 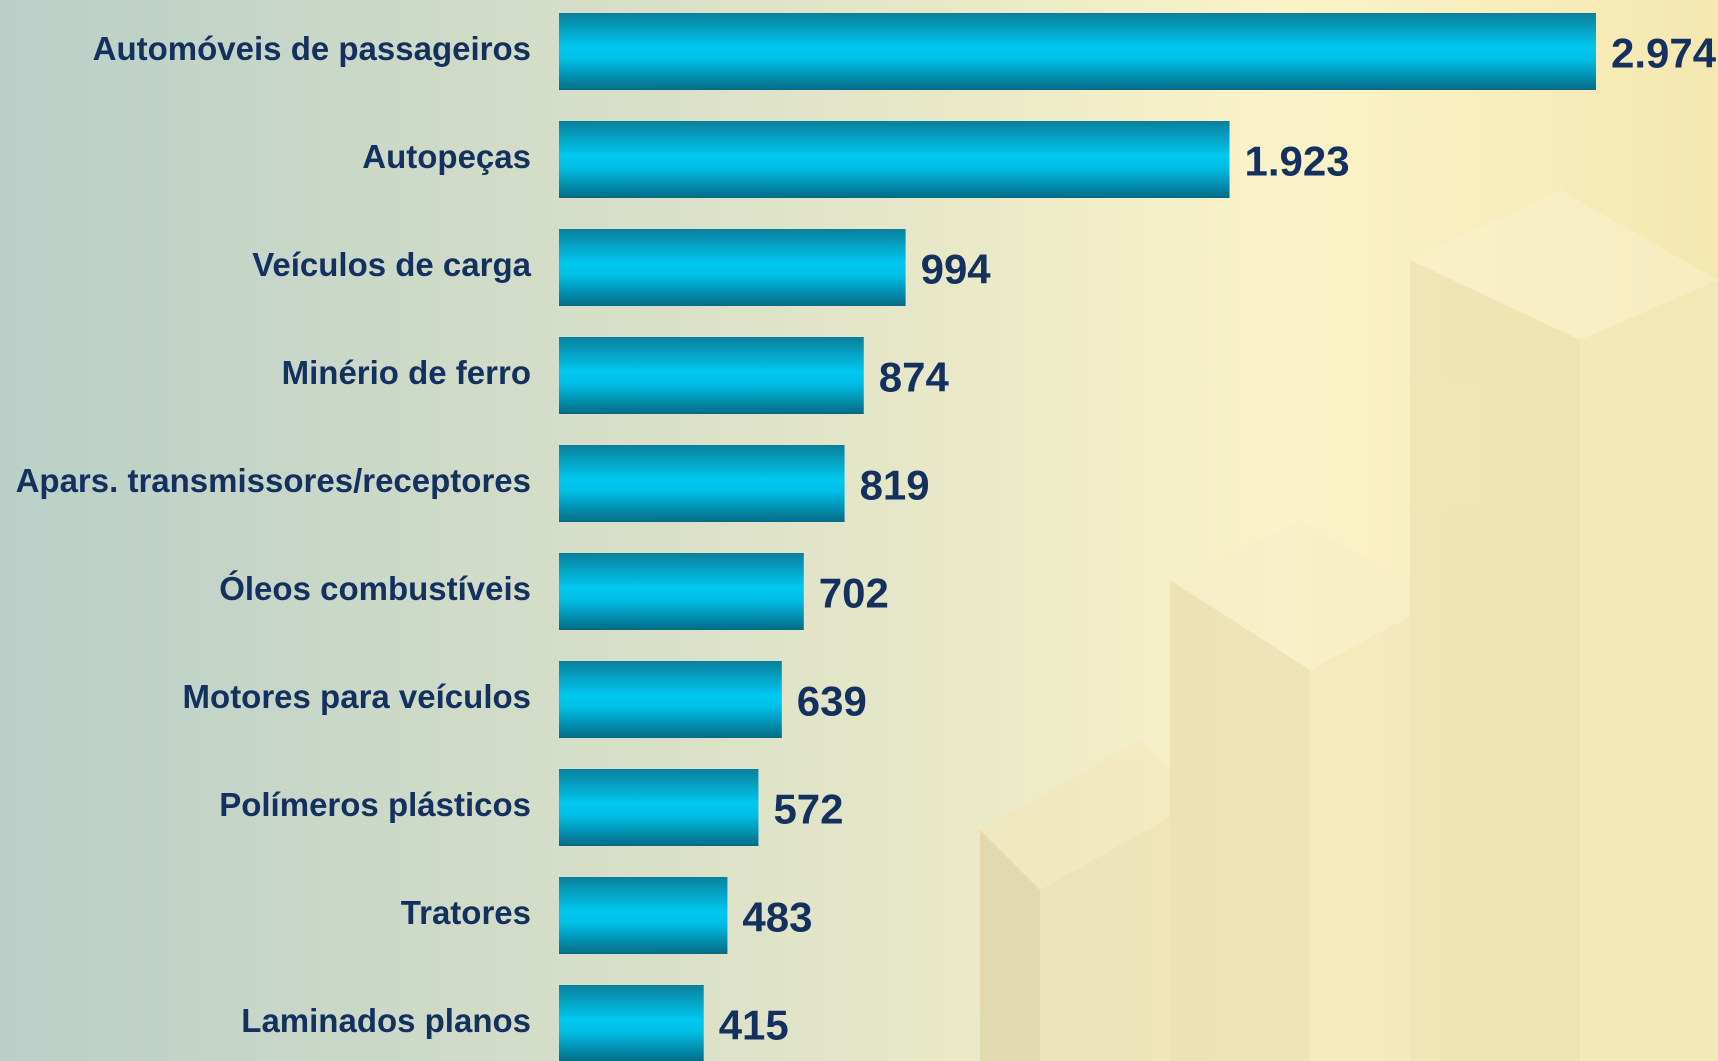 What do you see at coordinates (406, 372) in the screenshot?
I see `category-label: Minério de ferro` at bounding box center [406, 372].